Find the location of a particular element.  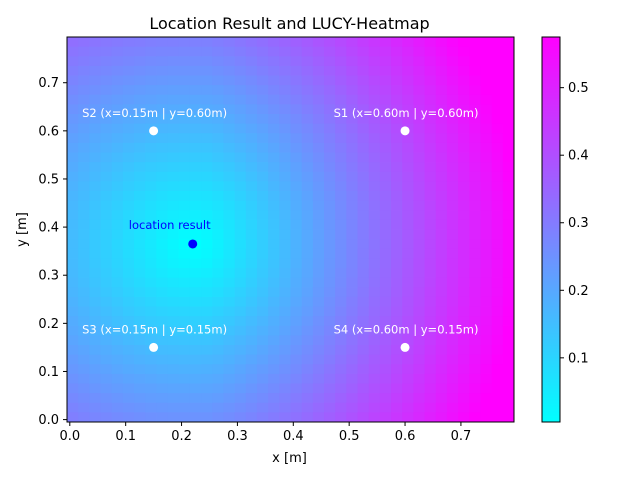

sensor-point is located at coordinates (405, 131).